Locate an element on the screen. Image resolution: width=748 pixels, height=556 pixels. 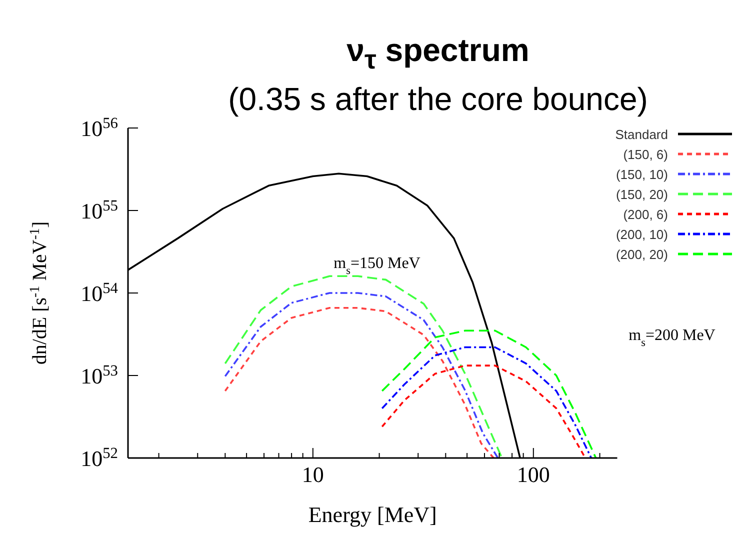
x-tick-label: 10 is located at coordinates (313, 474).